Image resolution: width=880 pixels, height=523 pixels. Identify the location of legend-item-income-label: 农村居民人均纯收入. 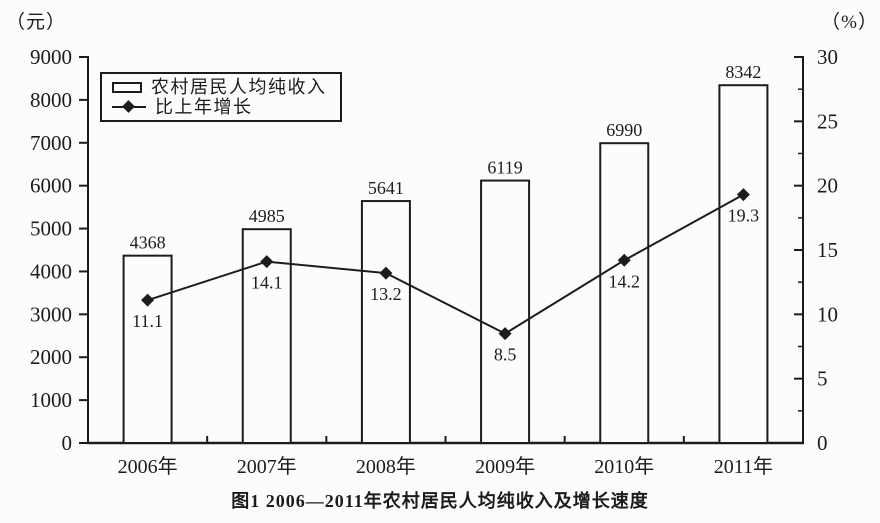
(239, 87).